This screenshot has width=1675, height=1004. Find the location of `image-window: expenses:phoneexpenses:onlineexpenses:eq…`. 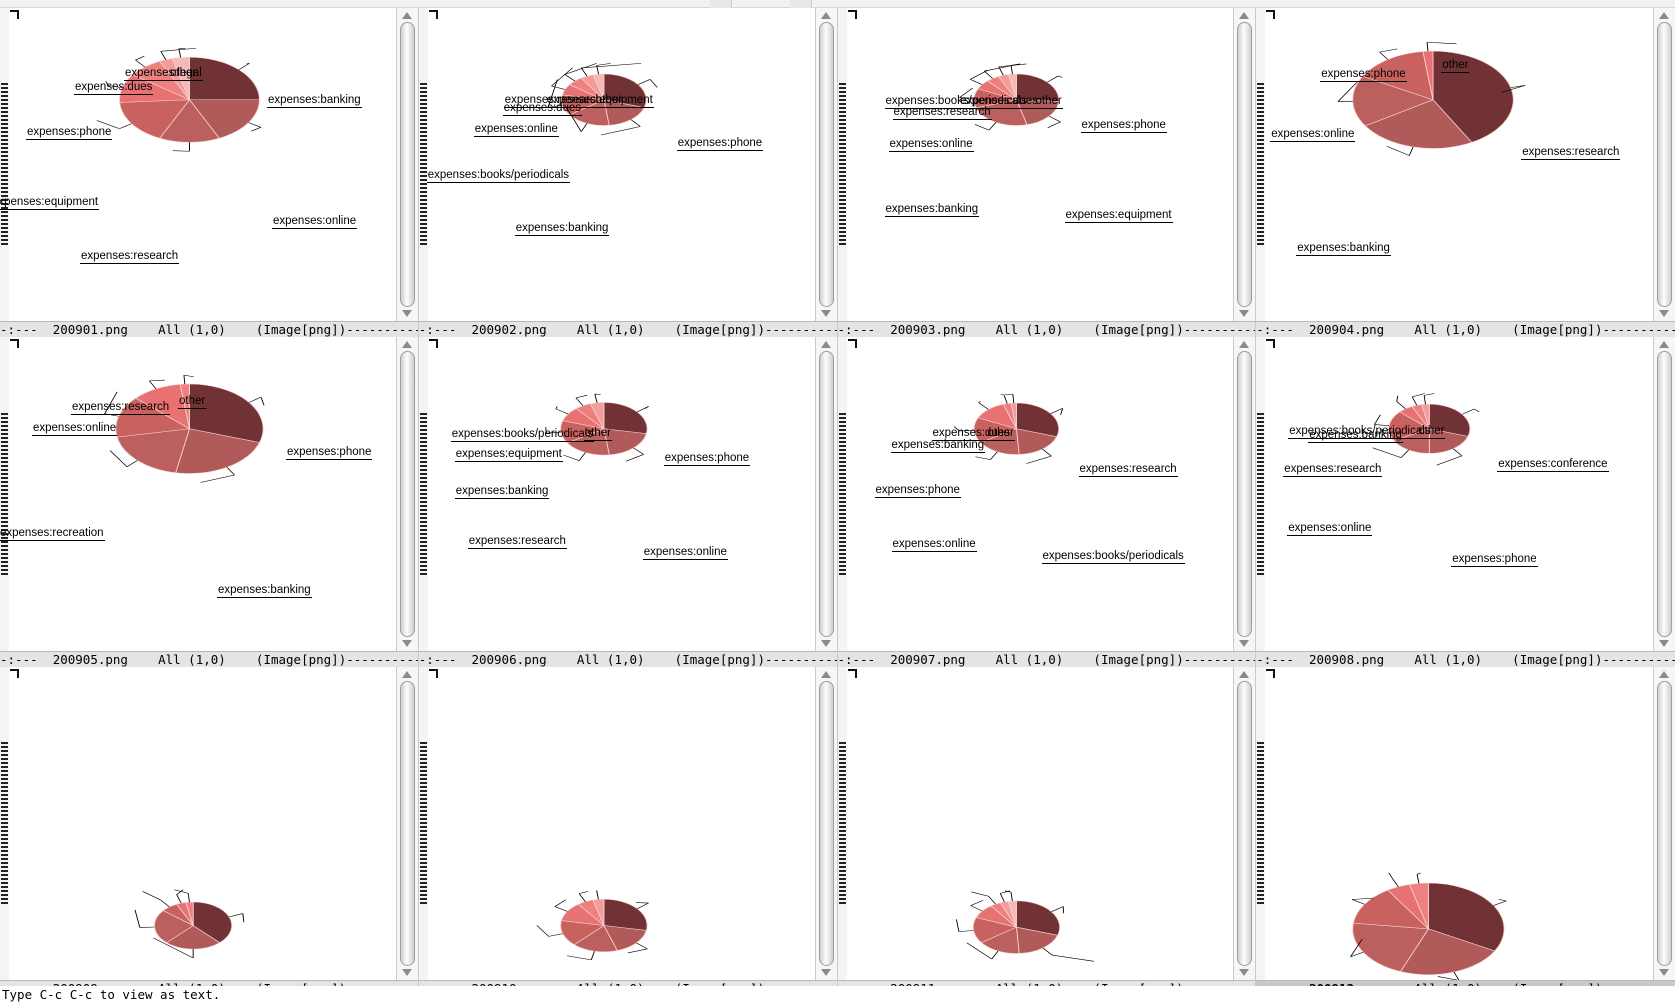

image-window: expenses:phoneexpenses:onlineexpenses:eq… is located at coordinates (1465, 831).